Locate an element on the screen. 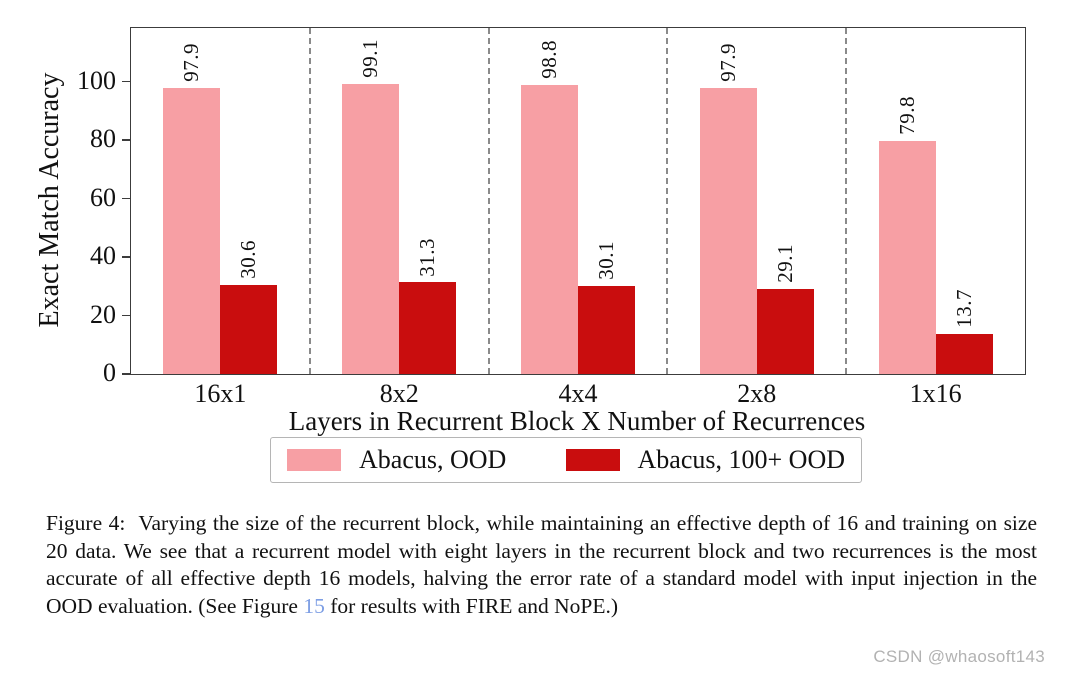 The image size is (1080, 674). legend-swatch-abacus-100-ood is located at coordinates (592, 460).